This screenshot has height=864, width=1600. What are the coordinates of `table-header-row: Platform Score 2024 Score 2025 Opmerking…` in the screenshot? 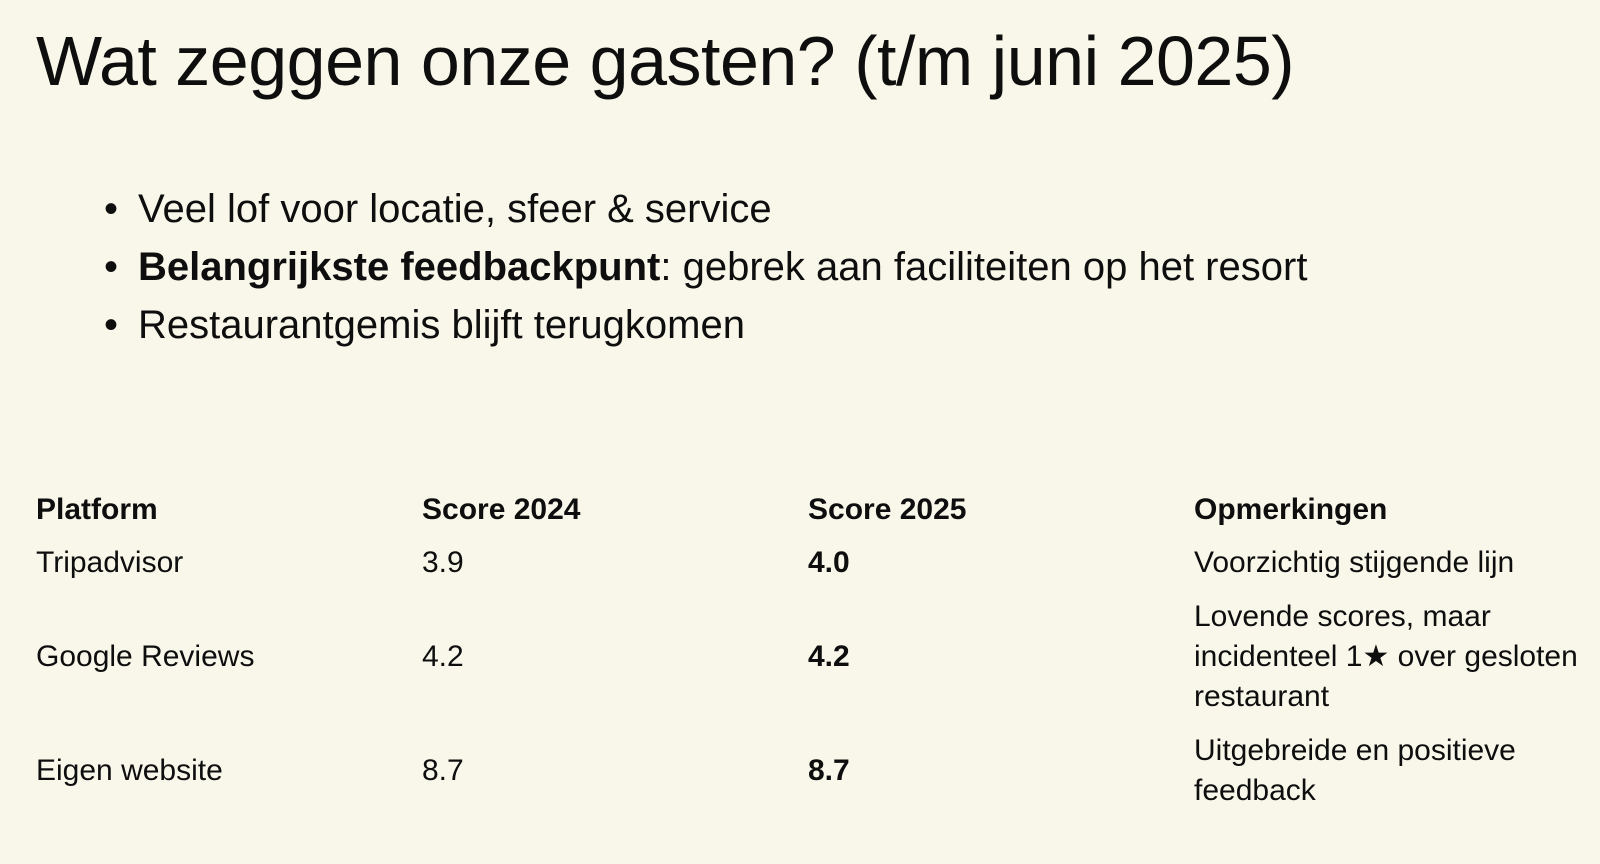 It's located at (816, 510).